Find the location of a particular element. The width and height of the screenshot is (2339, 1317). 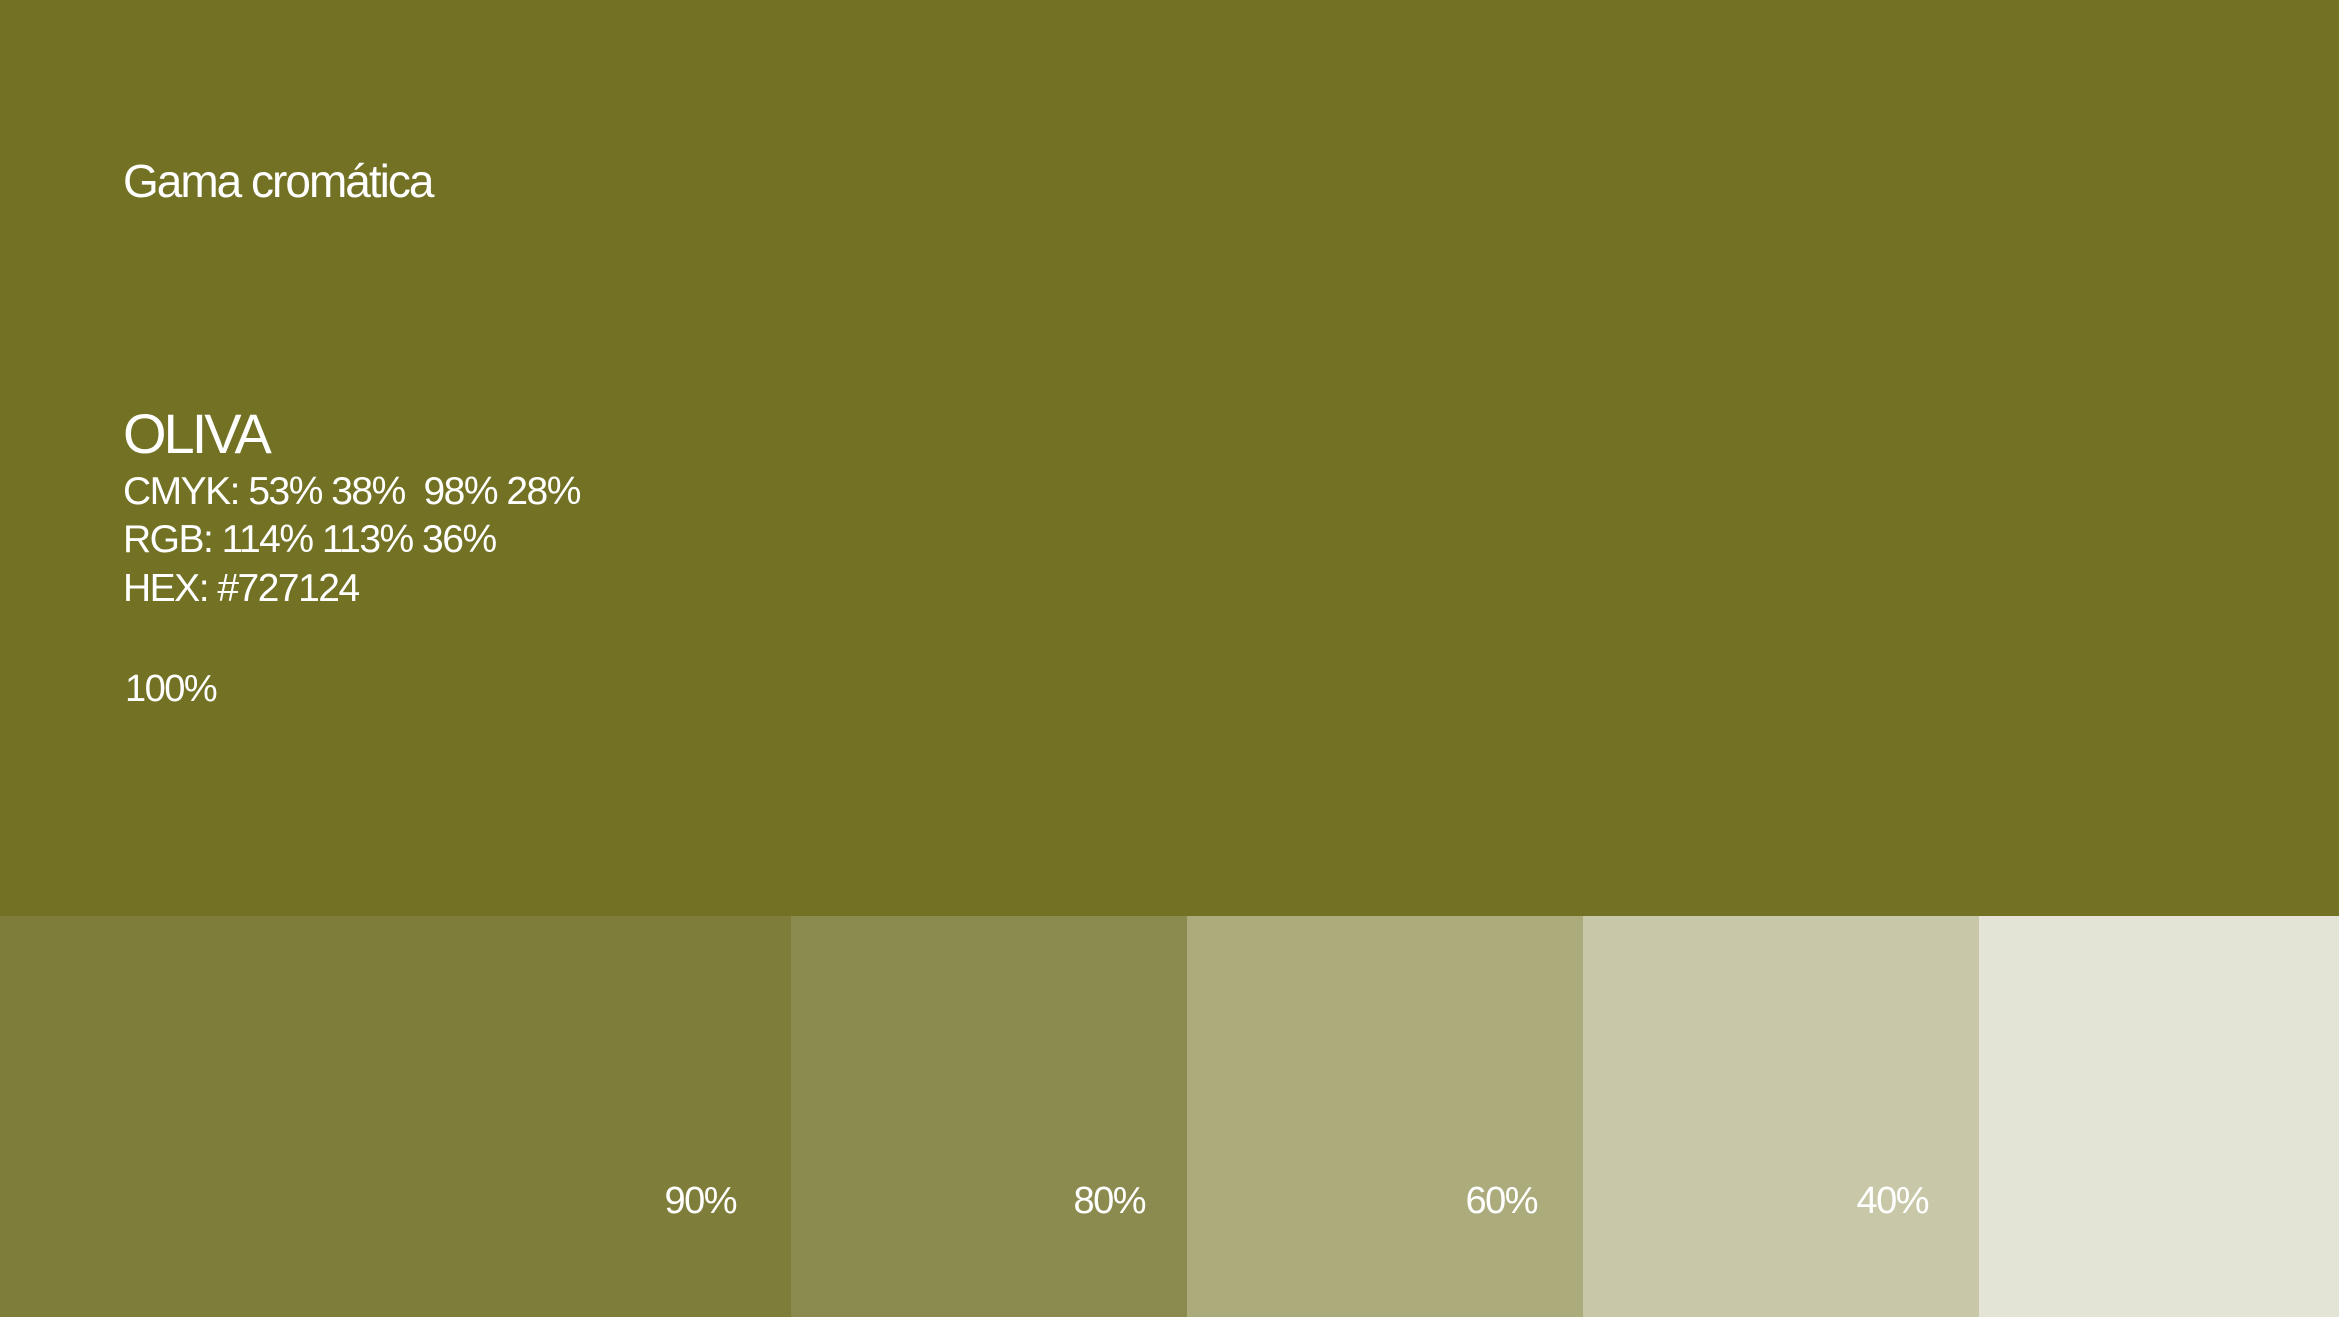

section-title: Gama cromática is located at coordinates (278, 181).